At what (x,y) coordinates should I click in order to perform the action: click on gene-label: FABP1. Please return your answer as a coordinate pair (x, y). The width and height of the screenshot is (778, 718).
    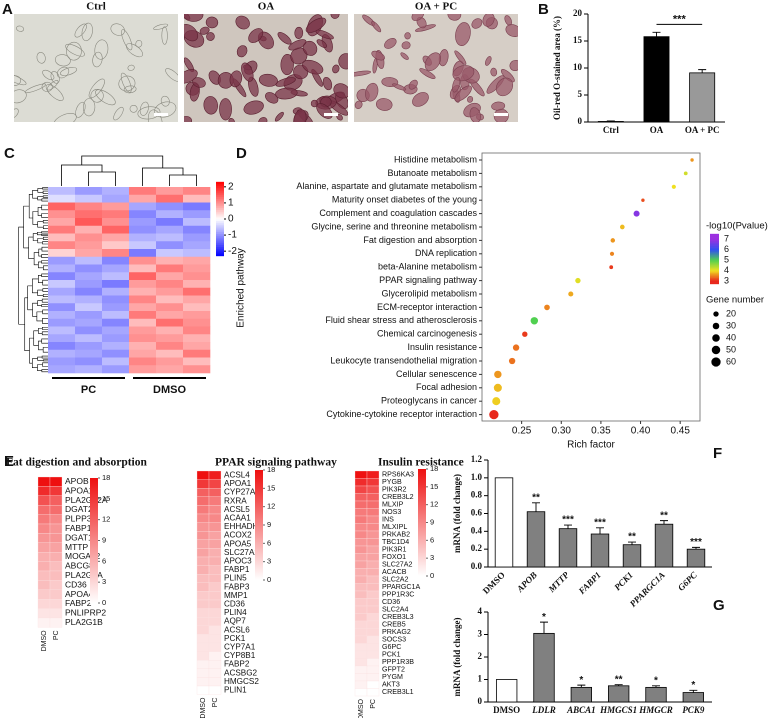
    Looking at the image, I should click on (237, 569).